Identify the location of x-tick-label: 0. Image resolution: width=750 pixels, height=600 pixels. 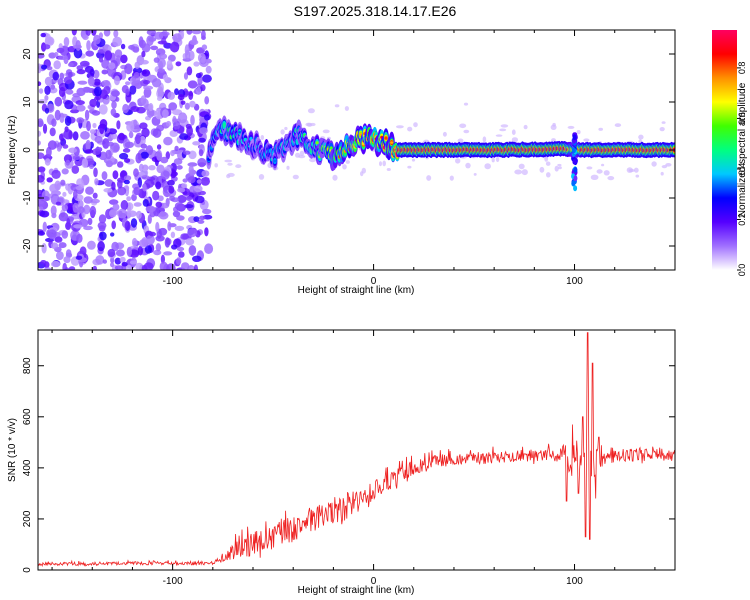
(374, 581).